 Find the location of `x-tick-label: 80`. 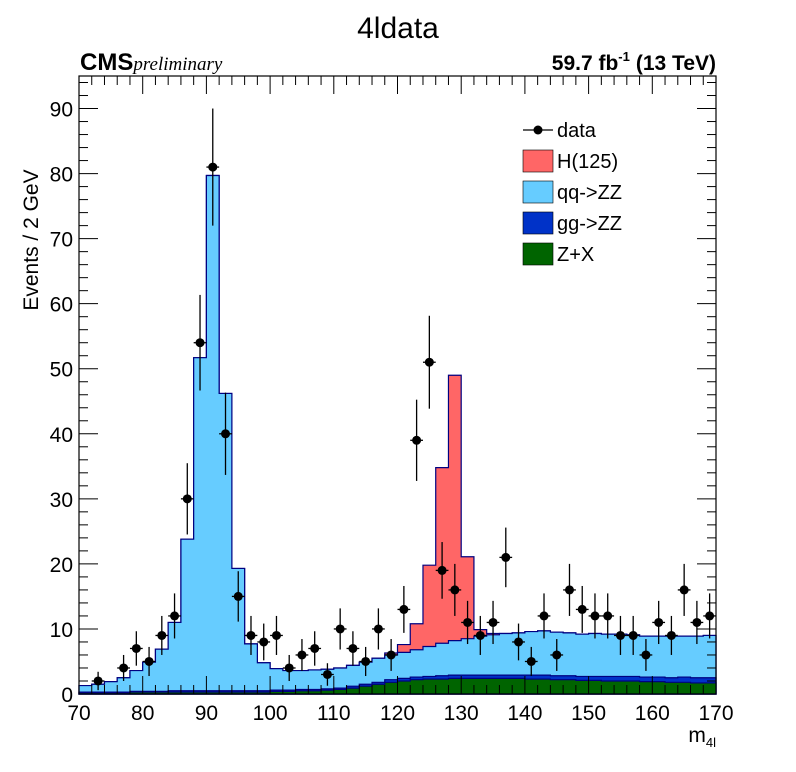

x-tick-label: 80 is located at coordinates (142, 713).